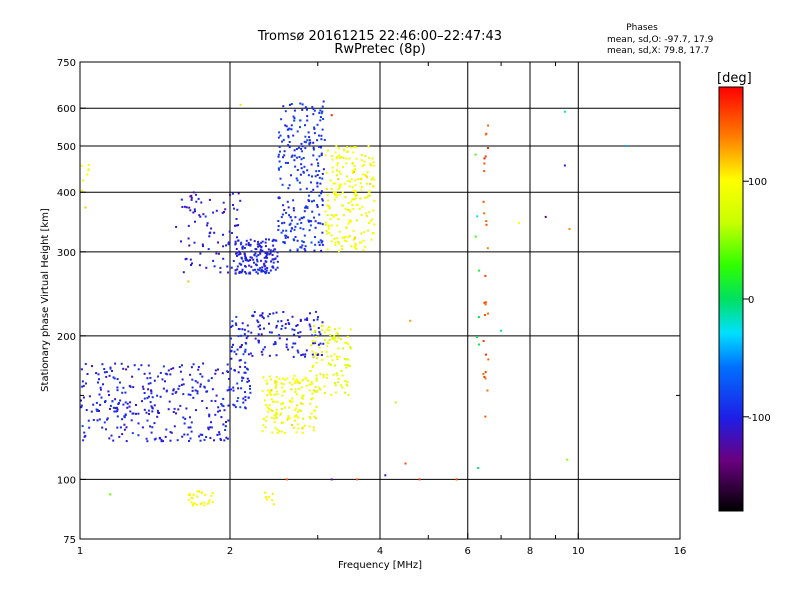 The image size is (800, 600). I want to click on legend-title: Phases, so click(642, 28).